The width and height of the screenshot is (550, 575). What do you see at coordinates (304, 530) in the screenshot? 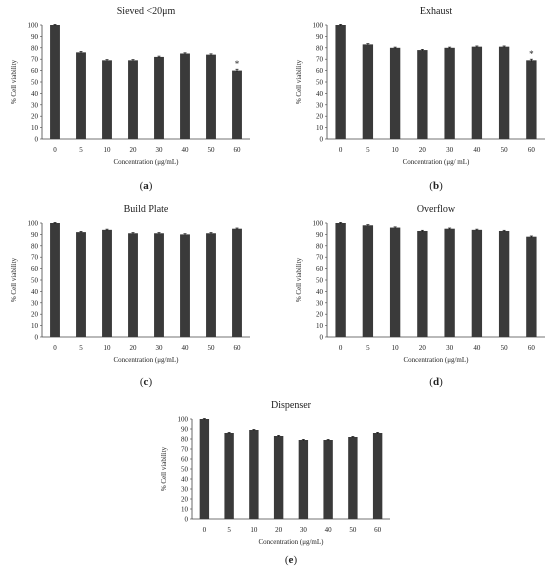
I see `x-tick-label: 30` at bounding box center [304, 530].